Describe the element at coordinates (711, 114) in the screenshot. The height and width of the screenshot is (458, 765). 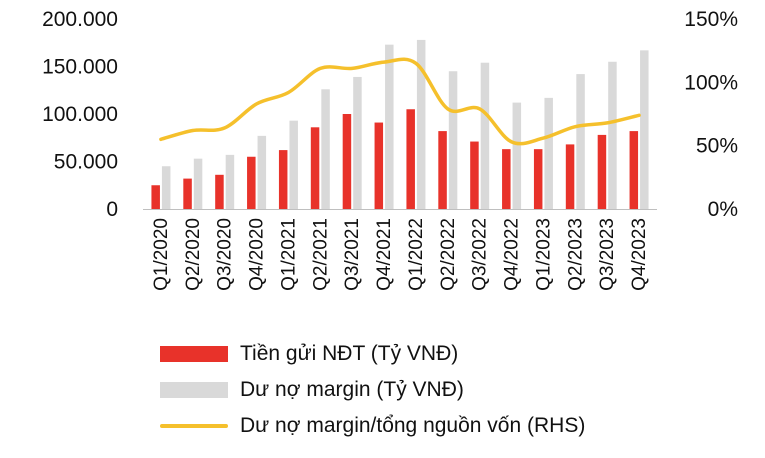
I see `right-axis: 150% 100% 50% 0%` at that location.